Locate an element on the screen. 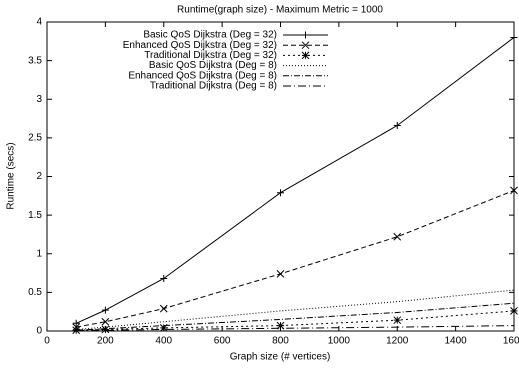 Image resolution: width=519 pixels, height=368 pixels. x-tick-label: 400 is located at coordinates (163, 341).